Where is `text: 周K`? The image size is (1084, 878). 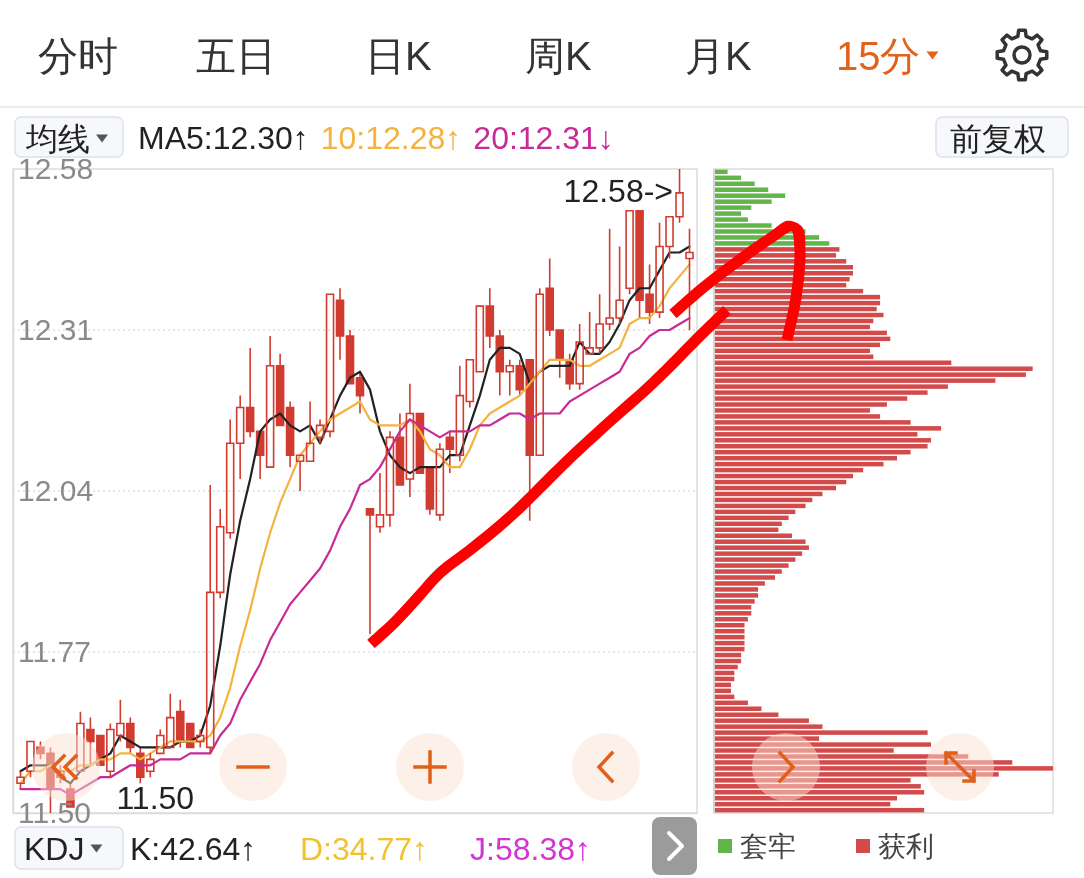
text: 周K is located at coordinates (558, 56).